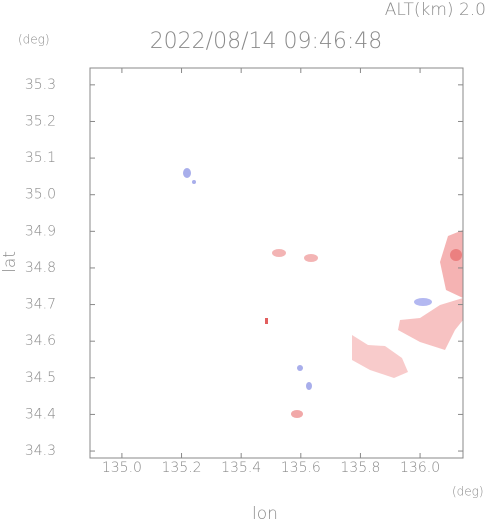 This screenshot has height=521, width=491. What do you see at coordinates (40, 378) in the screenshot?
I see `y-tick-label: 34.5` at bounding box center [40, 378].